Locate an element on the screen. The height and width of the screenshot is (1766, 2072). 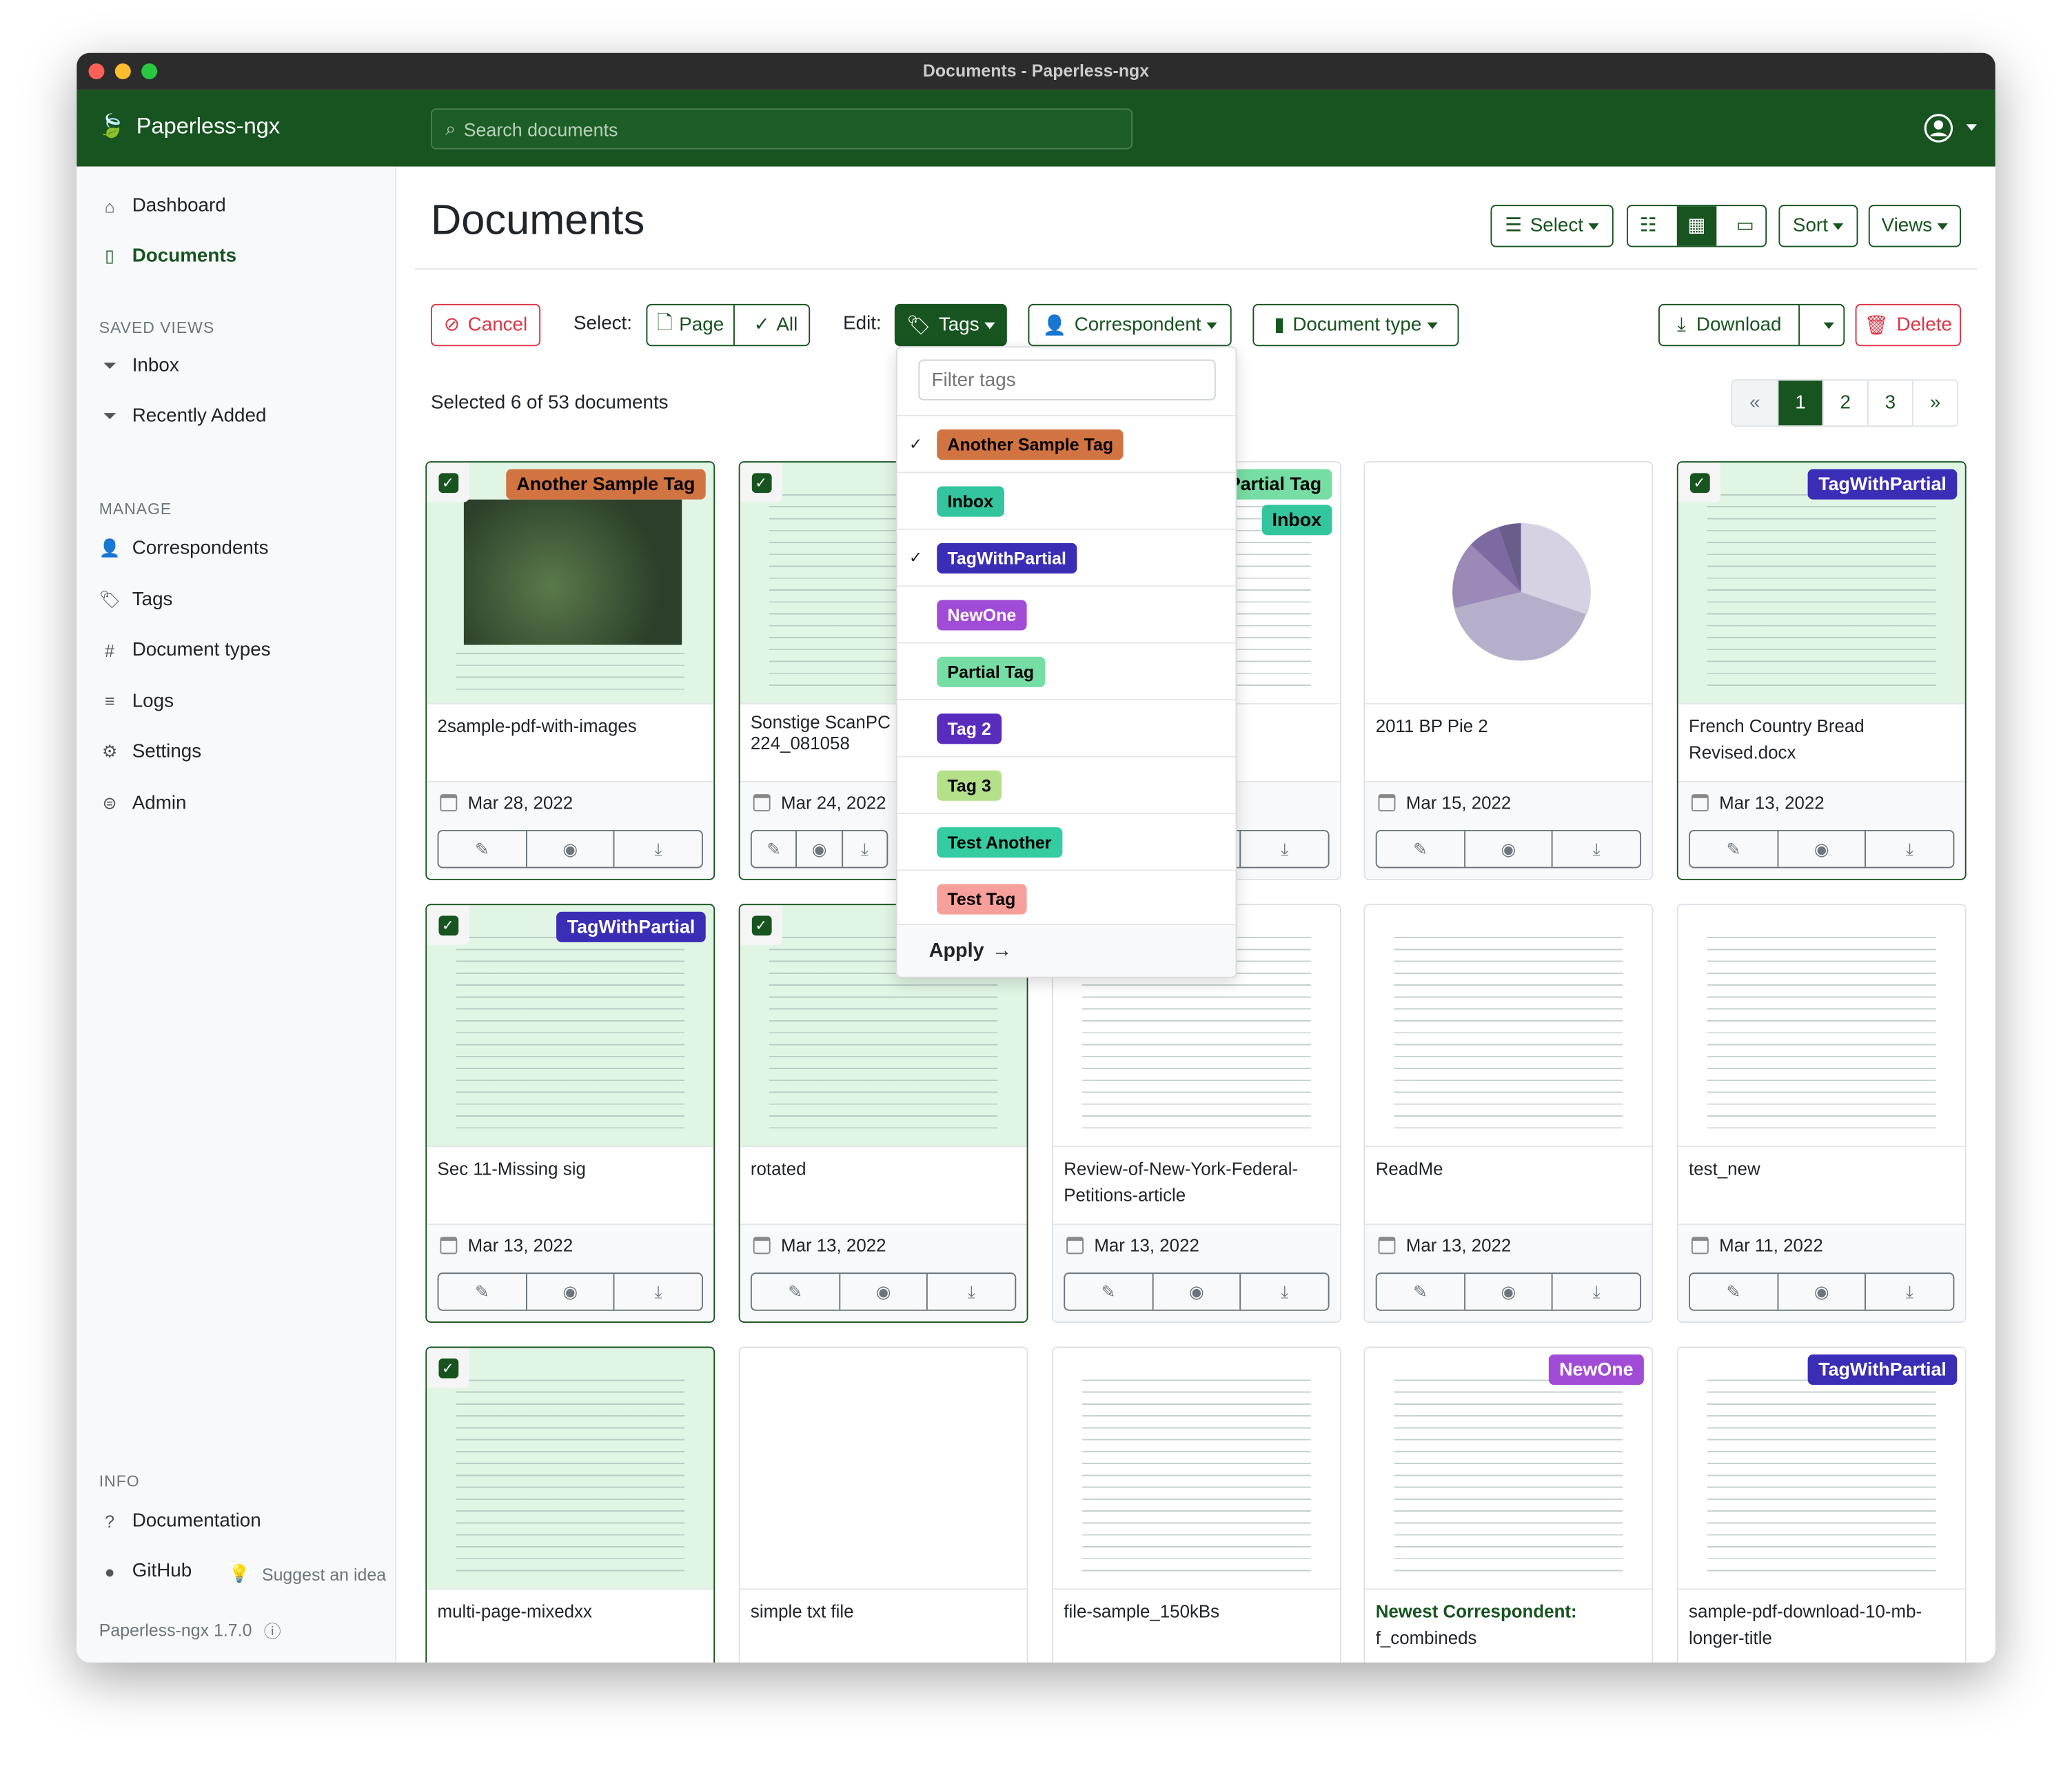
tag-option: Tag 2 is located at coordinates (1066, 727).